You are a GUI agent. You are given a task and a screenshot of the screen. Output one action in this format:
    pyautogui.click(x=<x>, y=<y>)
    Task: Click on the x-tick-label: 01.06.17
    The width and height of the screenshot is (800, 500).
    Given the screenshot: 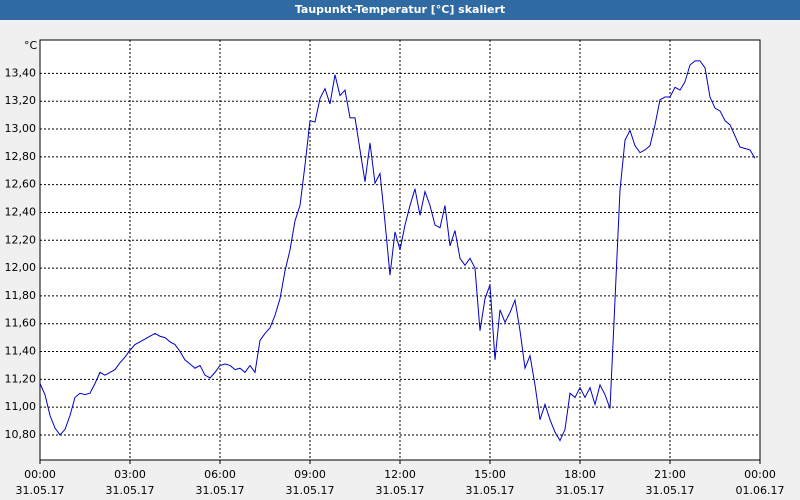 What is the action you would take?
    pyautogui.click(x=760, y=490)
    